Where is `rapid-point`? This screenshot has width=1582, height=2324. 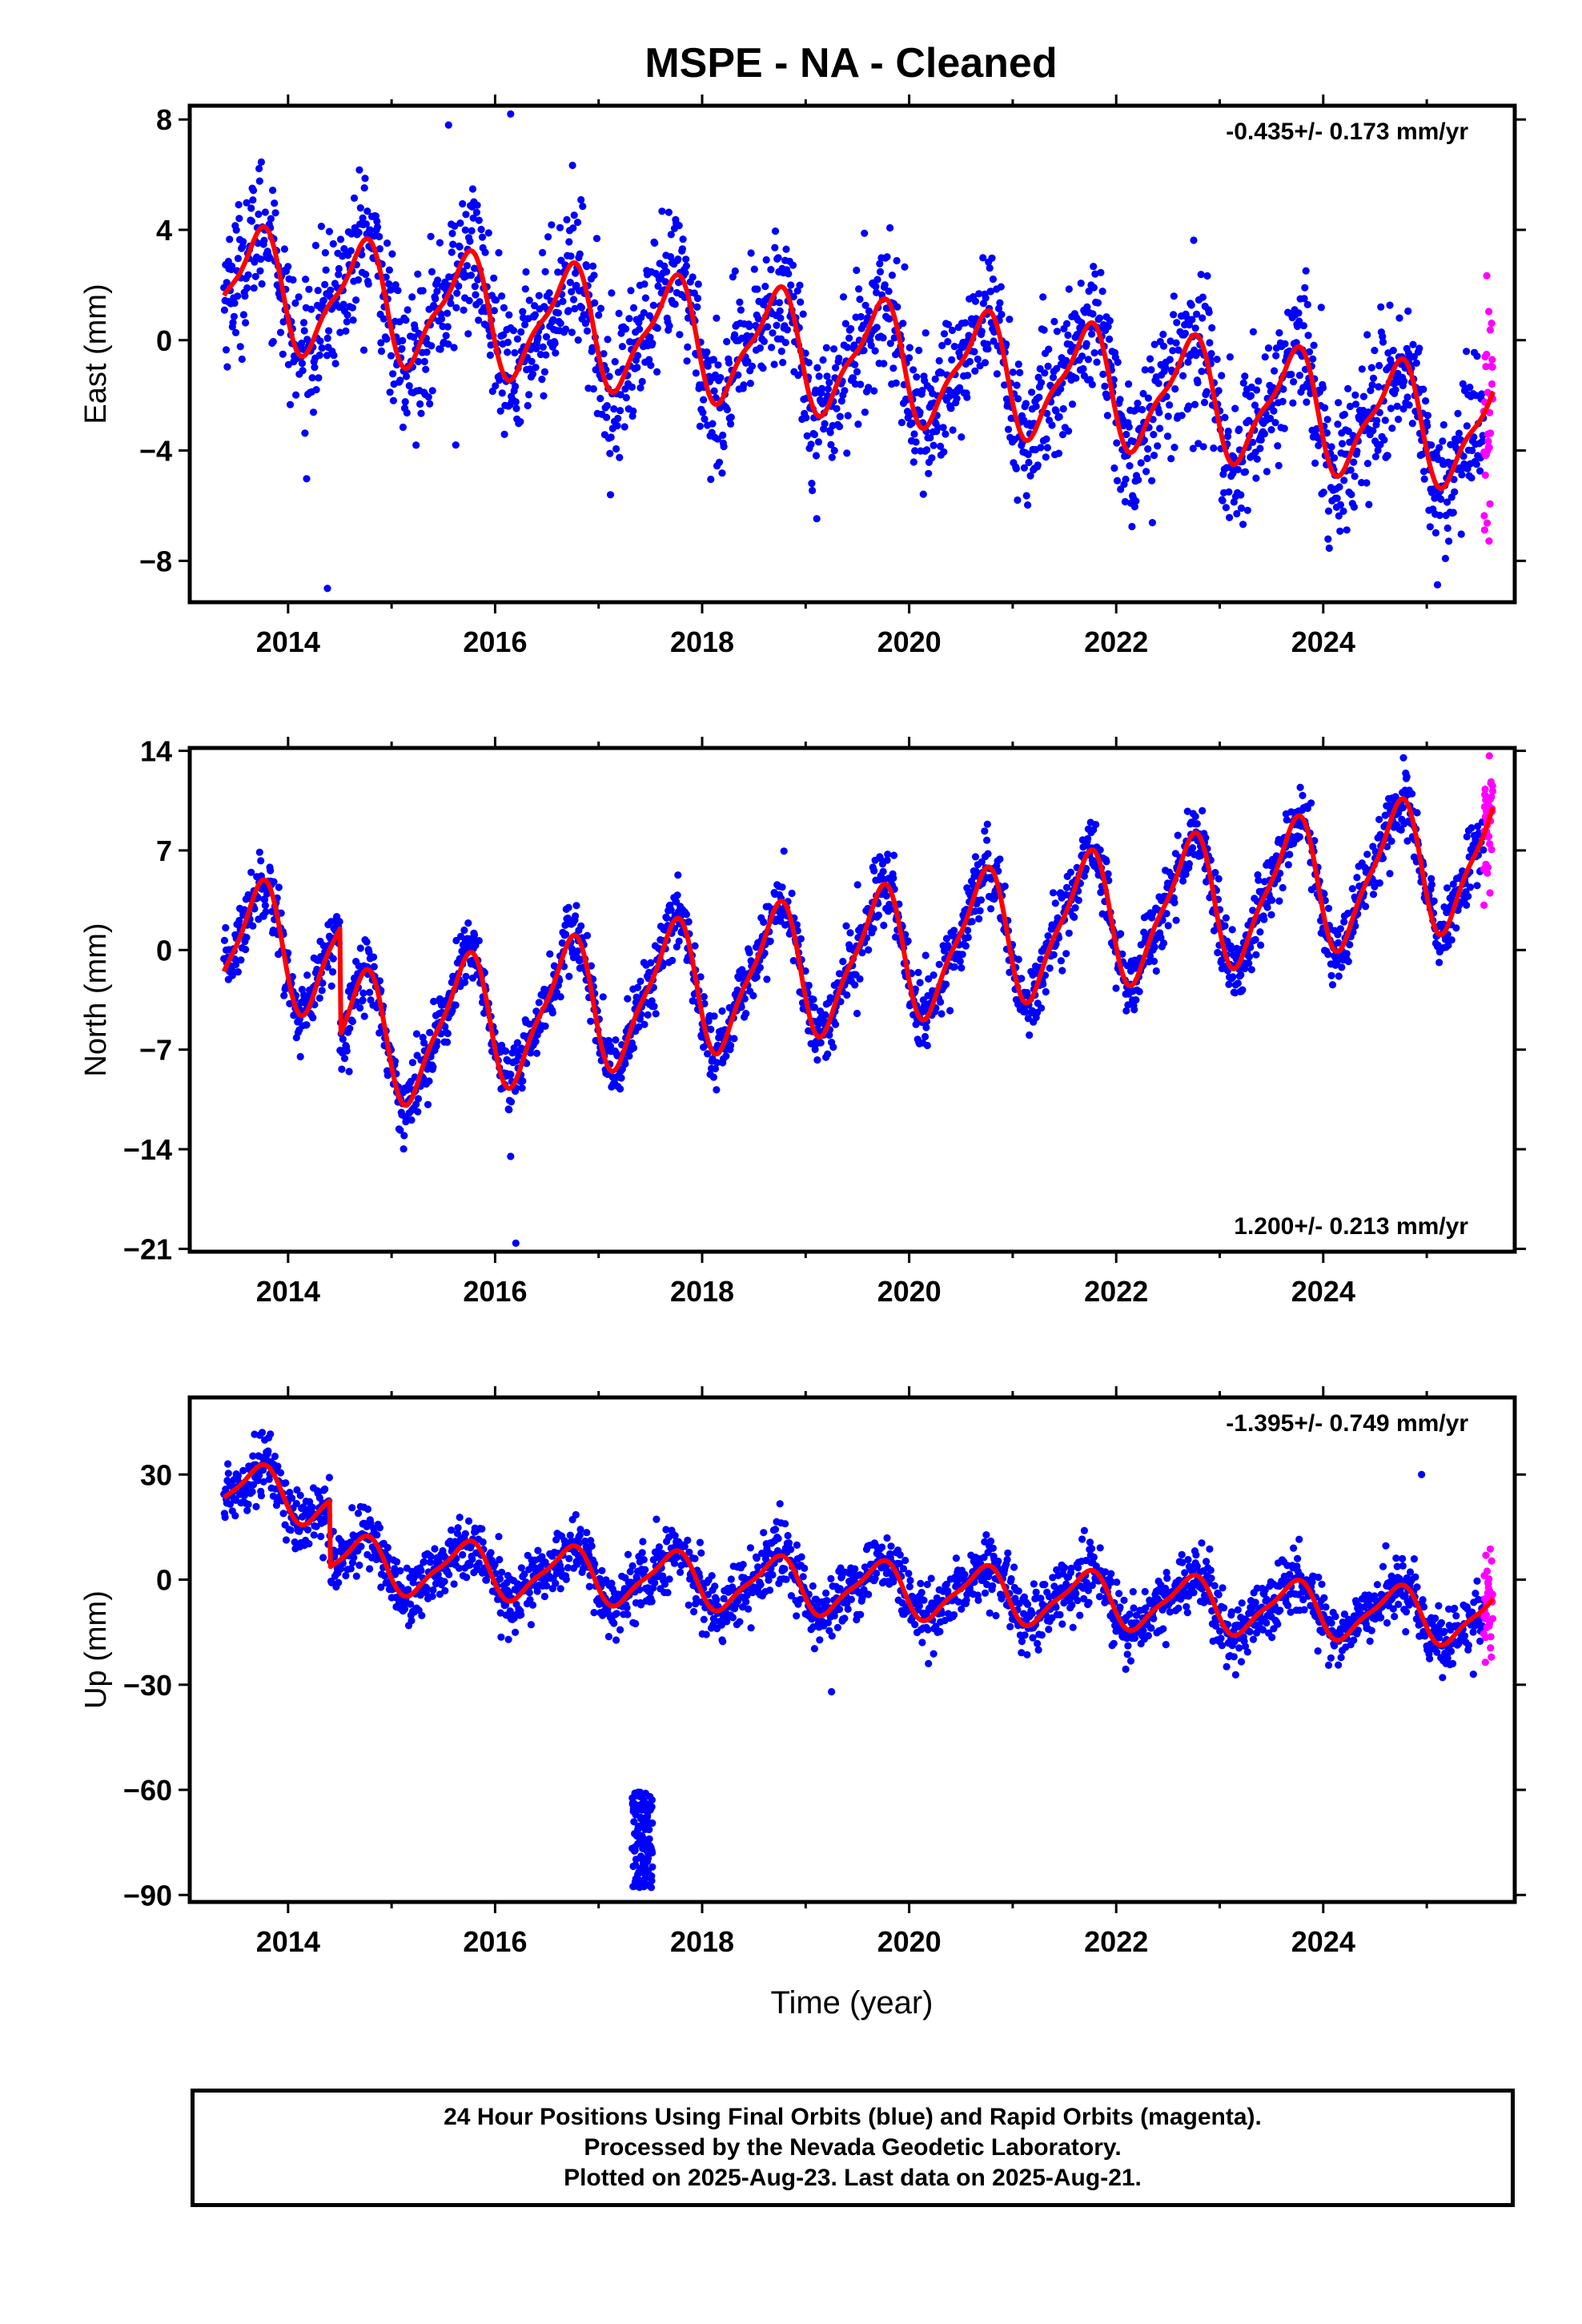
rapid-point is located at coordinates (1489, 448).